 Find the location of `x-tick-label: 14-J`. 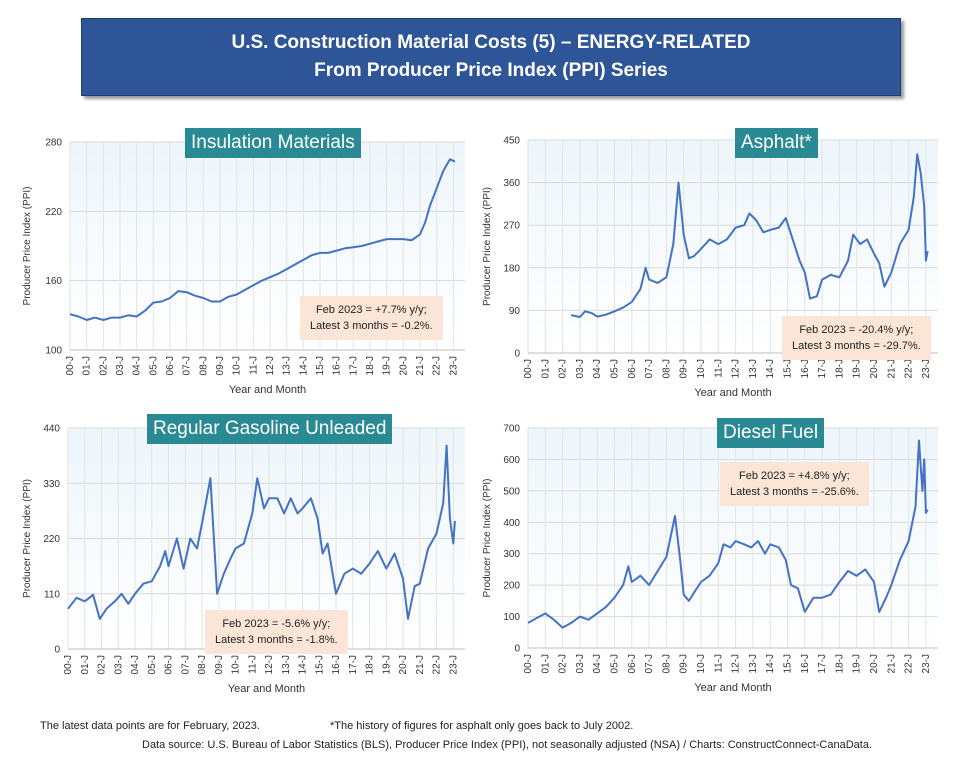

x-tick-label: 14-J is located at coordinates (770, 368).